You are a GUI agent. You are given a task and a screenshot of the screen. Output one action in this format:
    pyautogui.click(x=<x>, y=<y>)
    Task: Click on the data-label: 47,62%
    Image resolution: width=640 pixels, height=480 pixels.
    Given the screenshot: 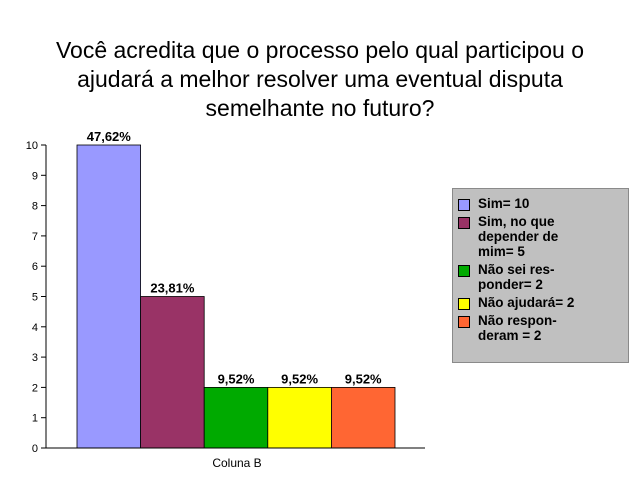 What is the action you would take?
    pyautogui.click(x=109, y=136)
    